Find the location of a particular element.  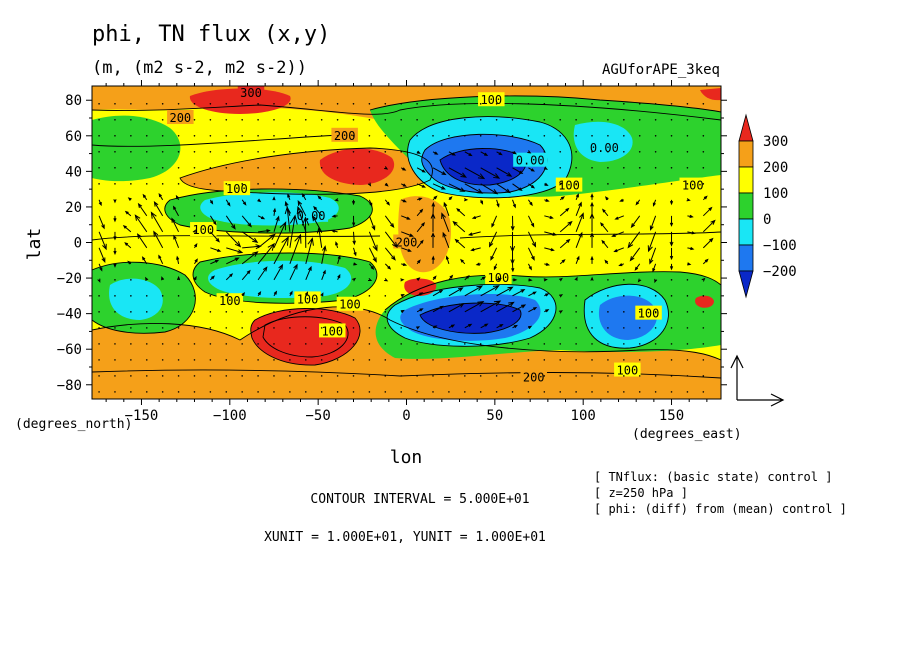

contour-fill-darkblue-north is located at coordinates (483, 167).